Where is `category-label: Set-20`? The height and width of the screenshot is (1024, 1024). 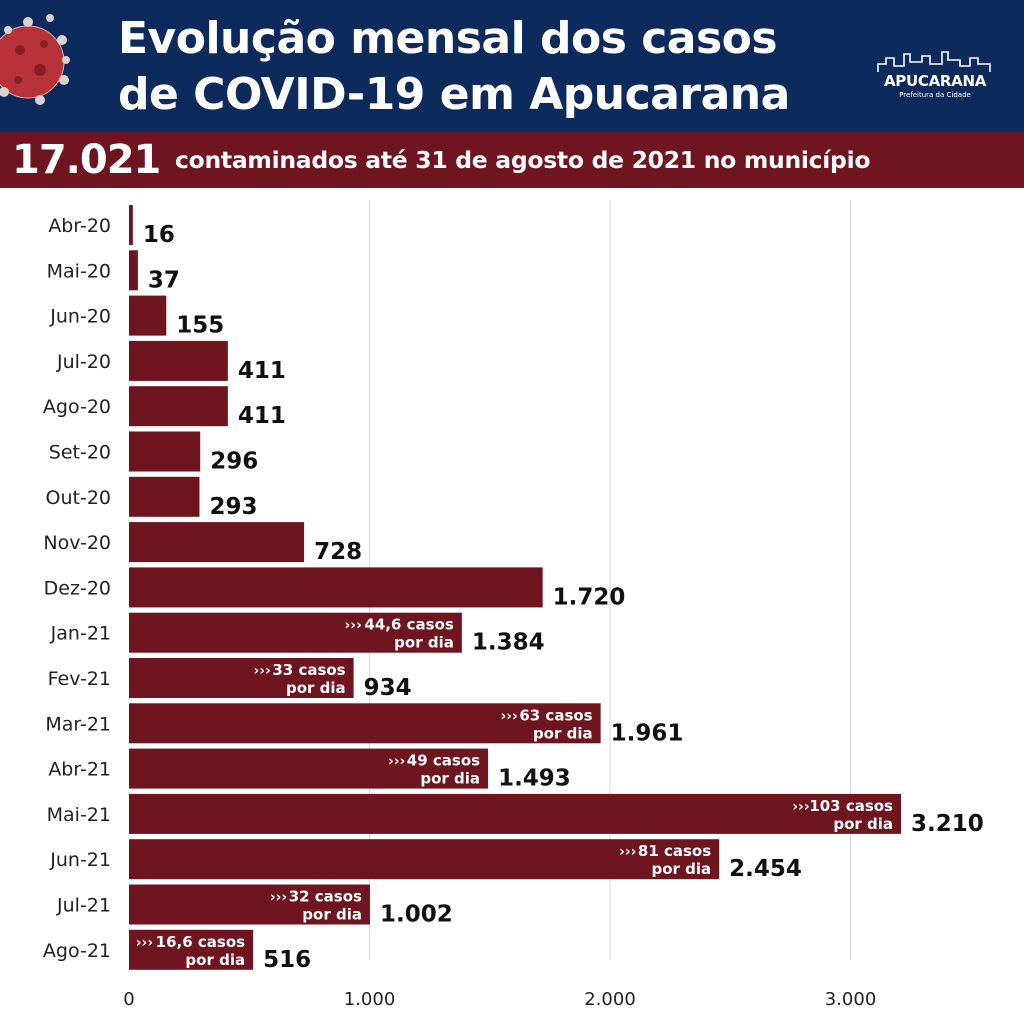
category-label: Set-20 is located at coordinates (80, 453).